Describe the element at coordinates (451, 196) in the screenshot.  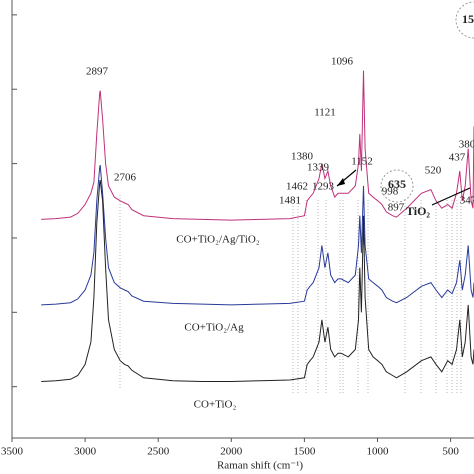
I see `arrow` at that location.